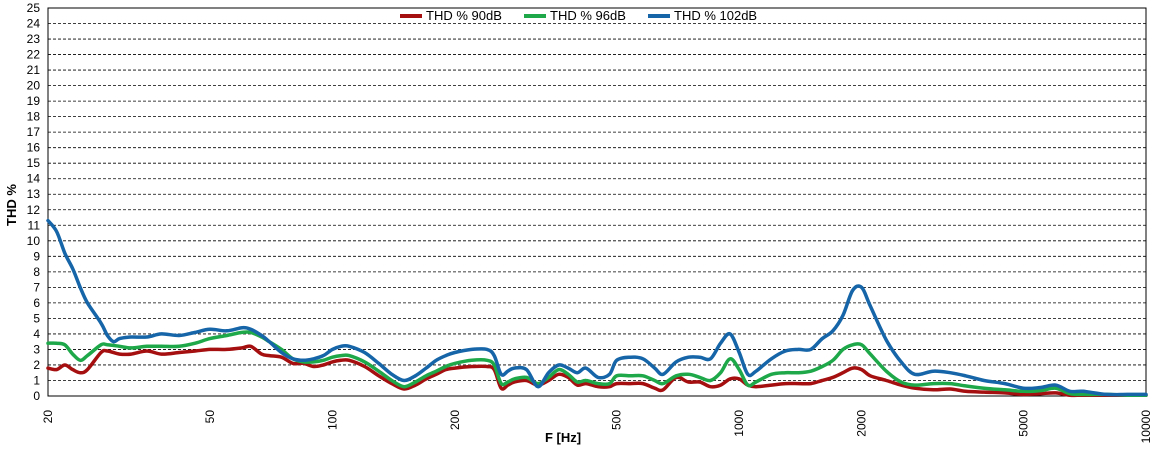 Image resolution: width=1158 pixels, height=456 pixels. I want to click on legend: THD % 90dB THD % 96dB THD % 102dB, so click(578, 15).